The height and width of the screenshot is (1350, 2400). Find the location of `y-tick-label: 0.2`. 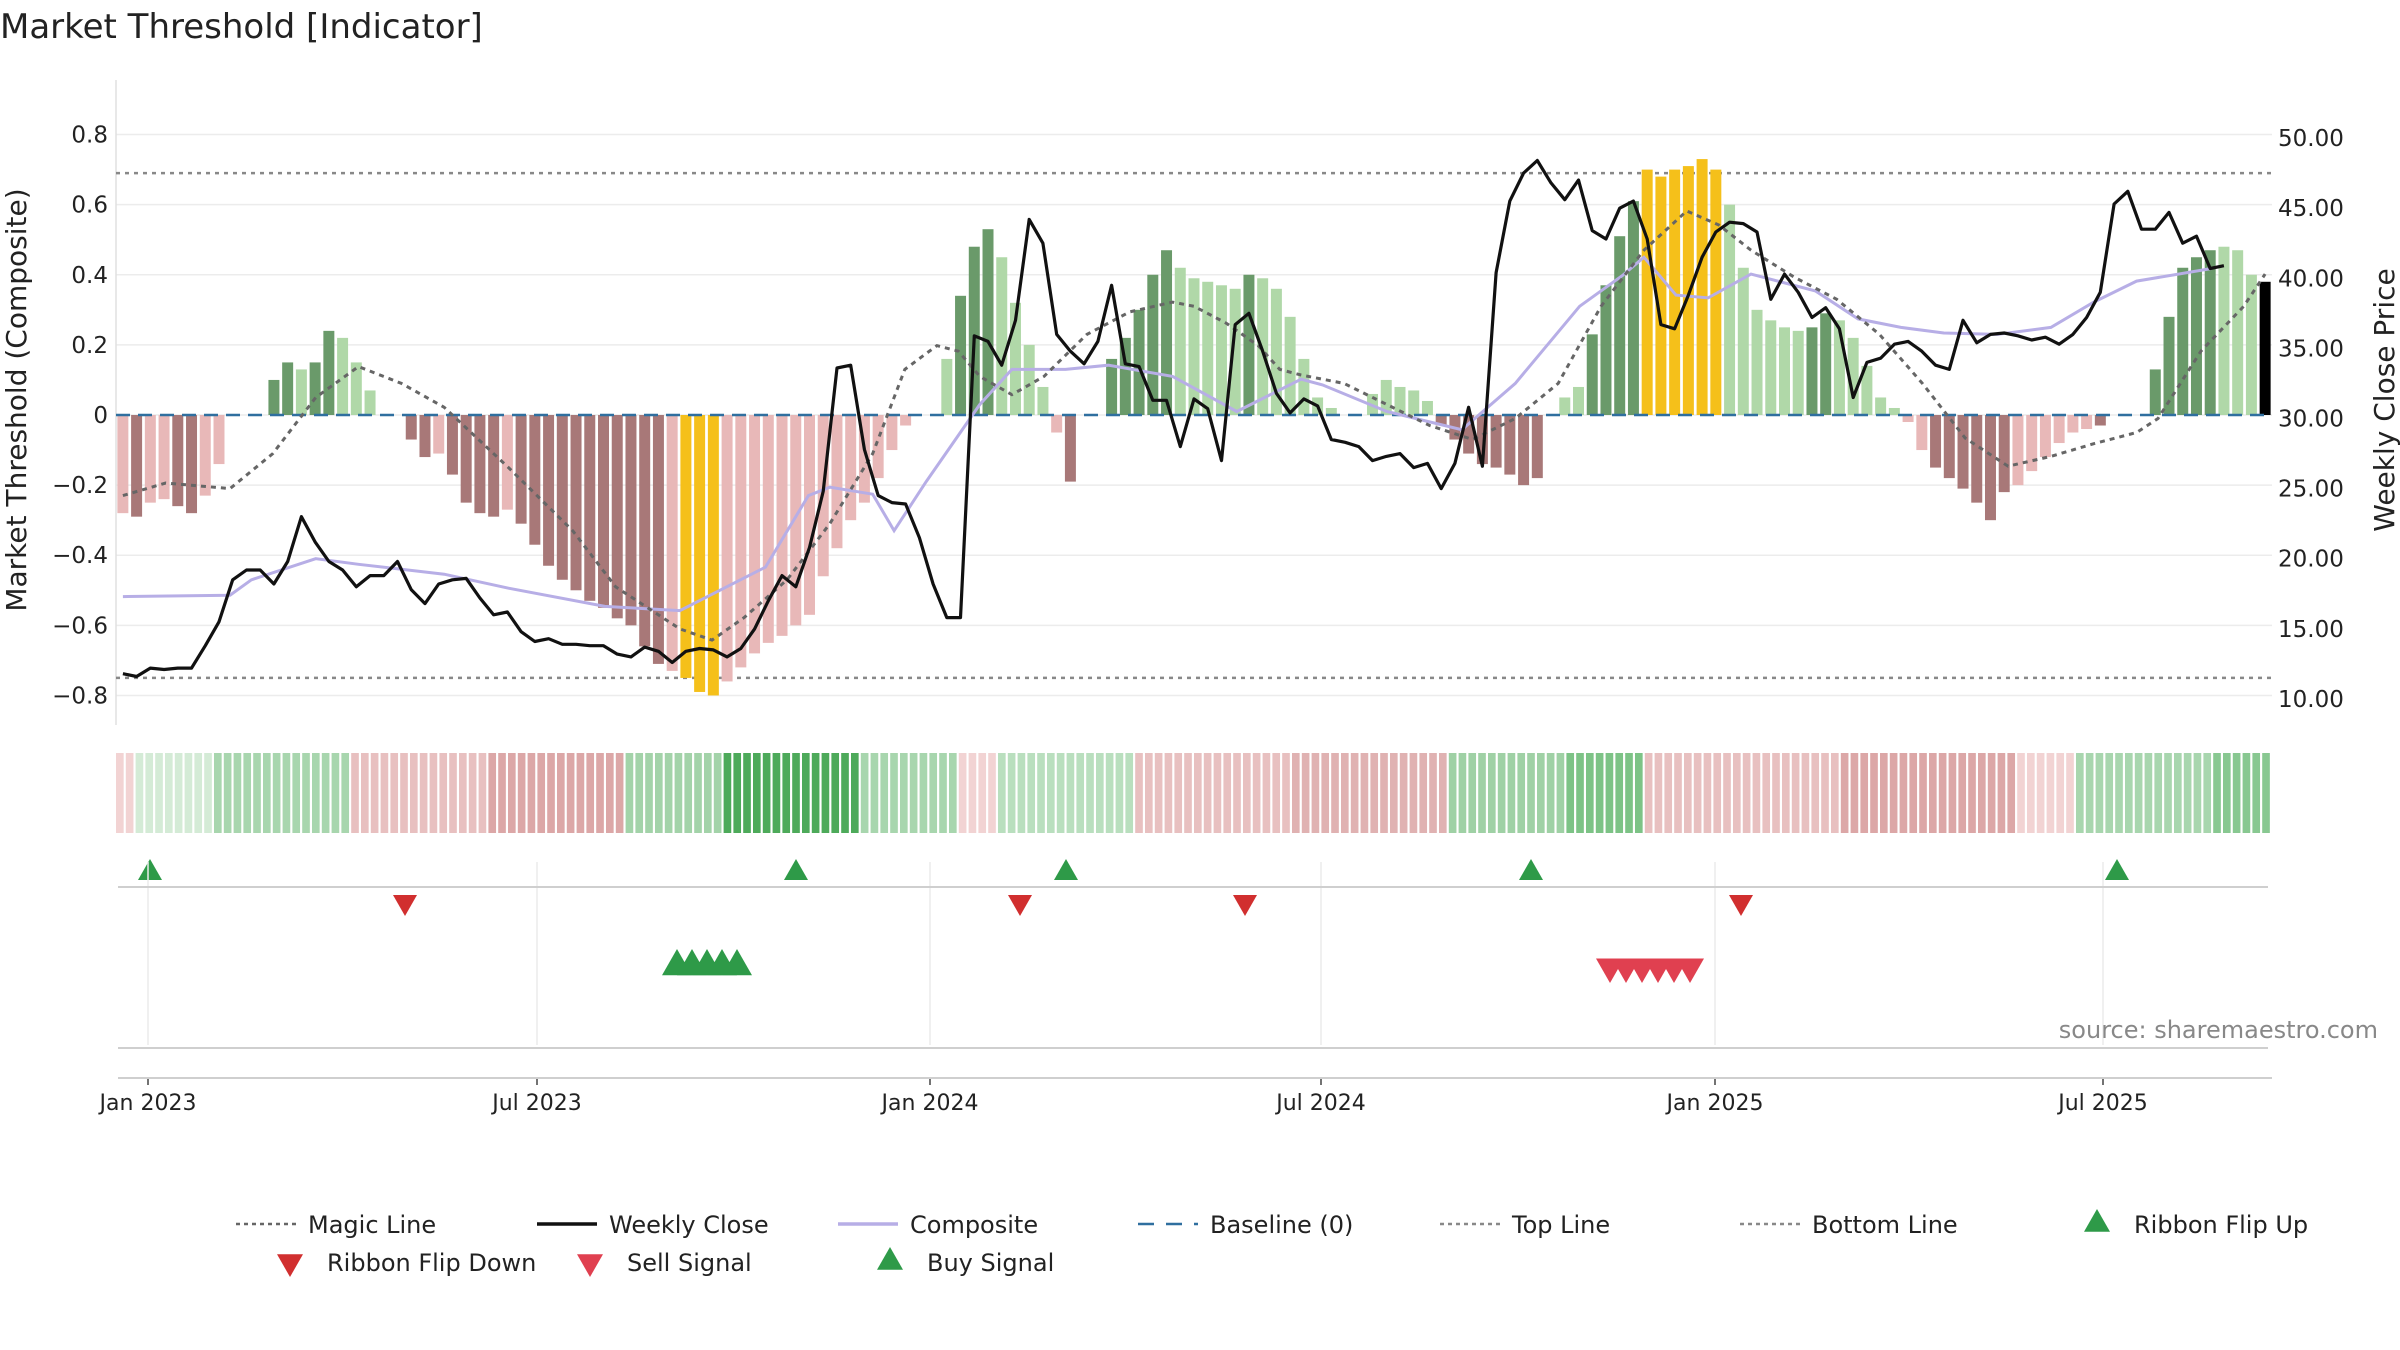

y-tick-label: 0.2 is located at coordinates (89, 346).